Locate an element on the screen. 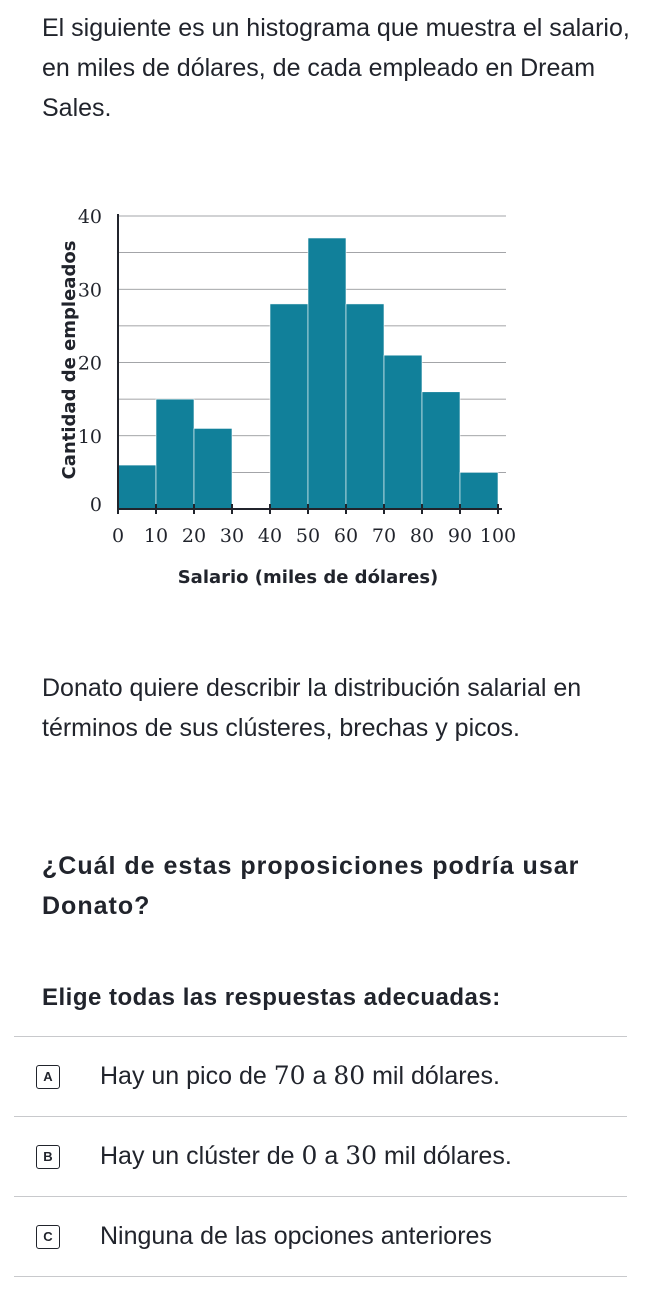 Image resolution: width=665 pixels, height=1304 pixels. choice-letter-box: A is located at coordinates (48, 1077).